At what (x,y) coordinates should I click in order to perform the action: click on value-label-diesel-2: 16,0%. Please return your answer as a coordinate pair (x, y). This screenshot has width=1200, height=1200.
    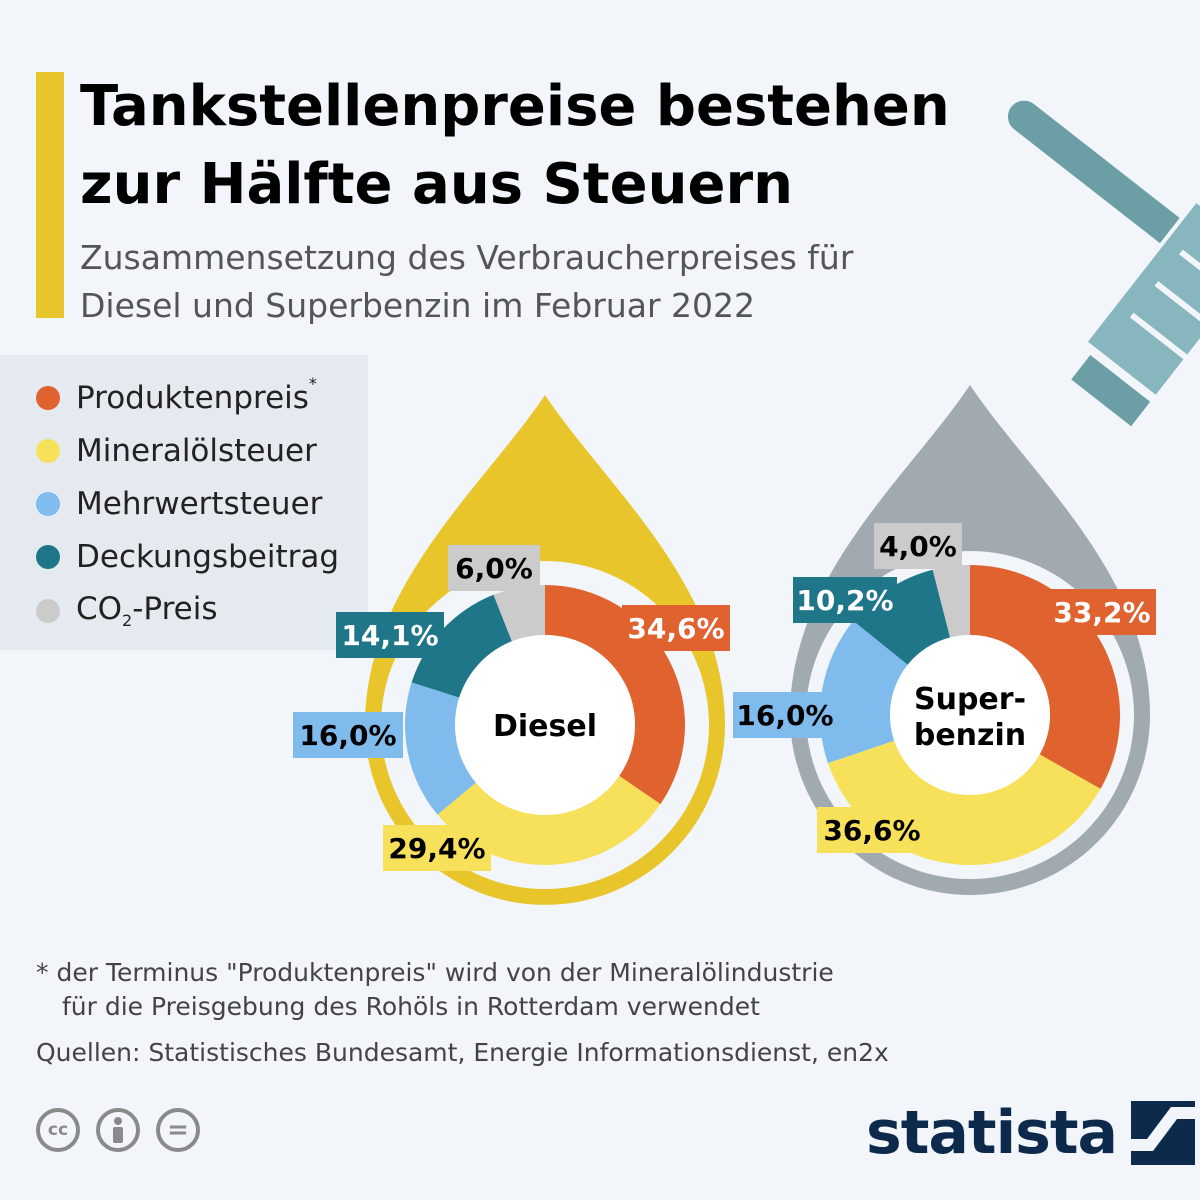
    Looking at the image, I should click on (347, 735).